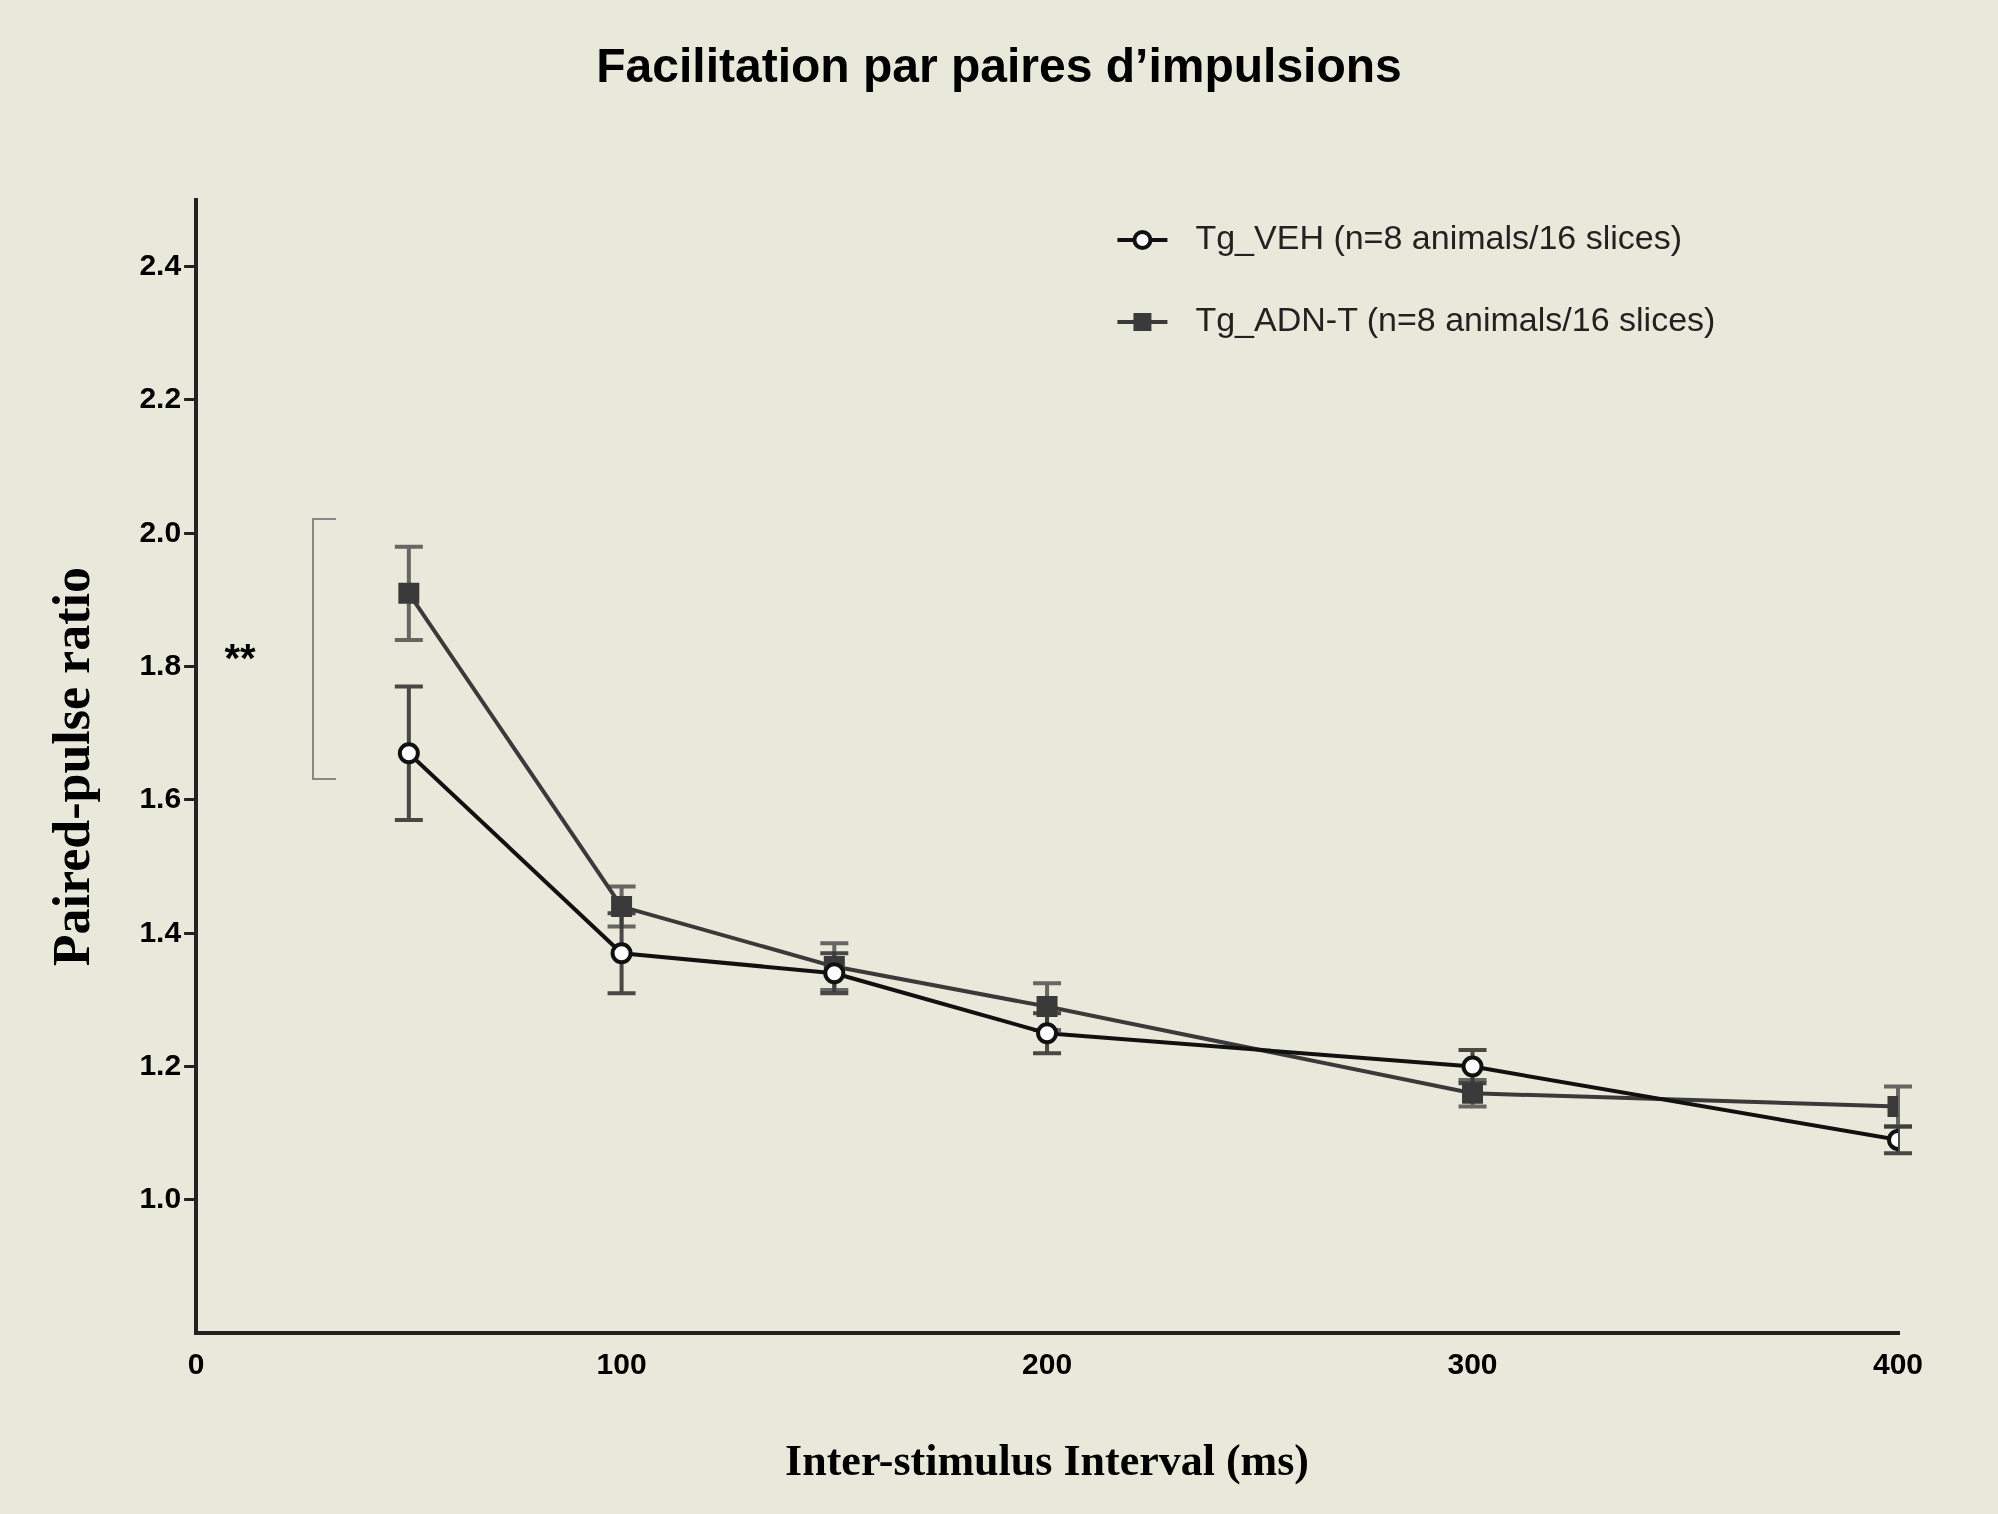 The image size is (1998, 1514). What do you see at coordinates (160, 798) in the screenshot?
I see `y-tick-label: 1.6` at bounding box center [160, 798].